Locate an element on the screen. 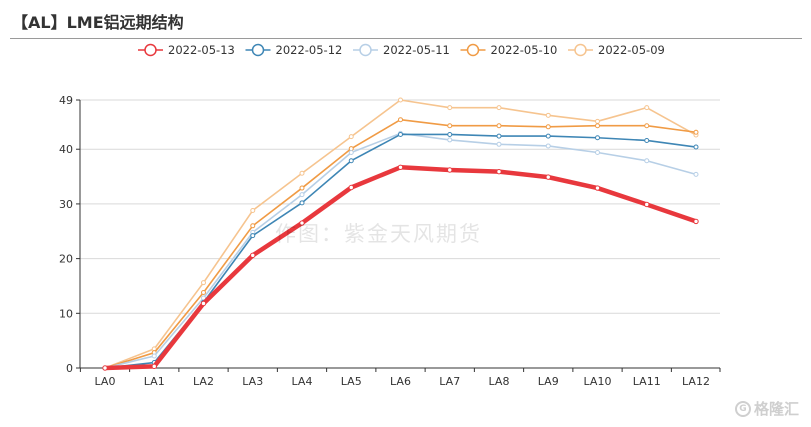 Image resolution: width=811 pixels, height=427 pixels. x-tick-label: LA9 is located at coordinates (548, 381).